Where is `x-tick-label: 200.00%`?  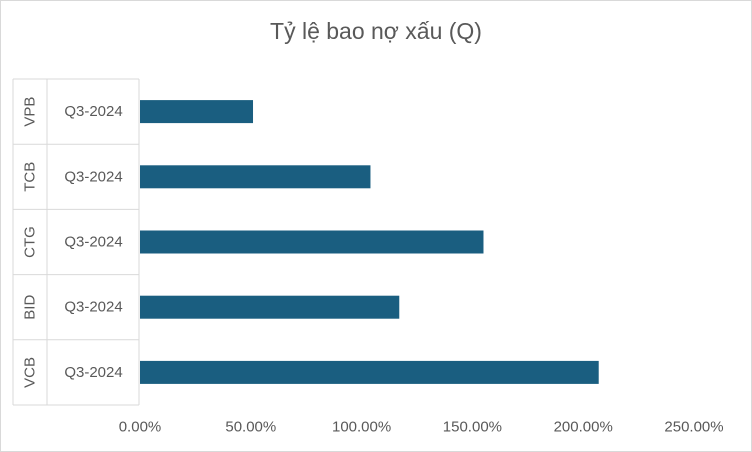
x-tick-label: 200.00% is located at coordinates (583, 427).